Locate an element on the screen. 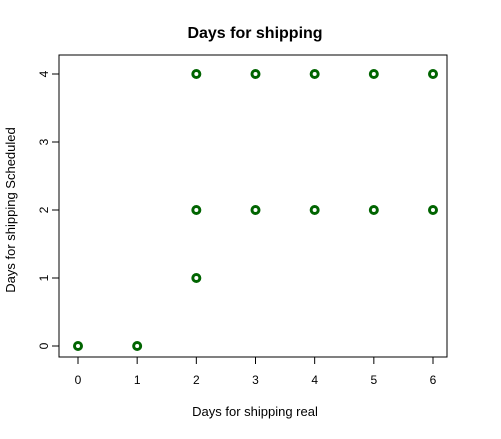 This screenshot has height=439, width=501. y-tick-label: 3 is located at coordinates (44, 141).